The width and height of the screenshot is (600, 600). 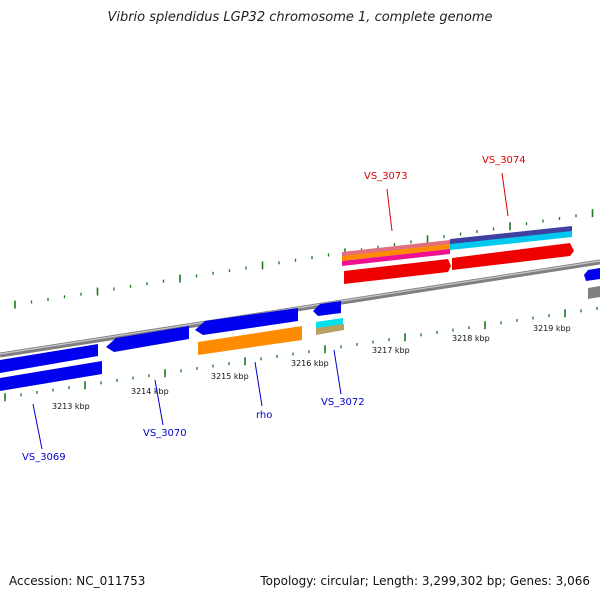 I want to click on gene-label-rho: rho, so click(x=264, y=415).